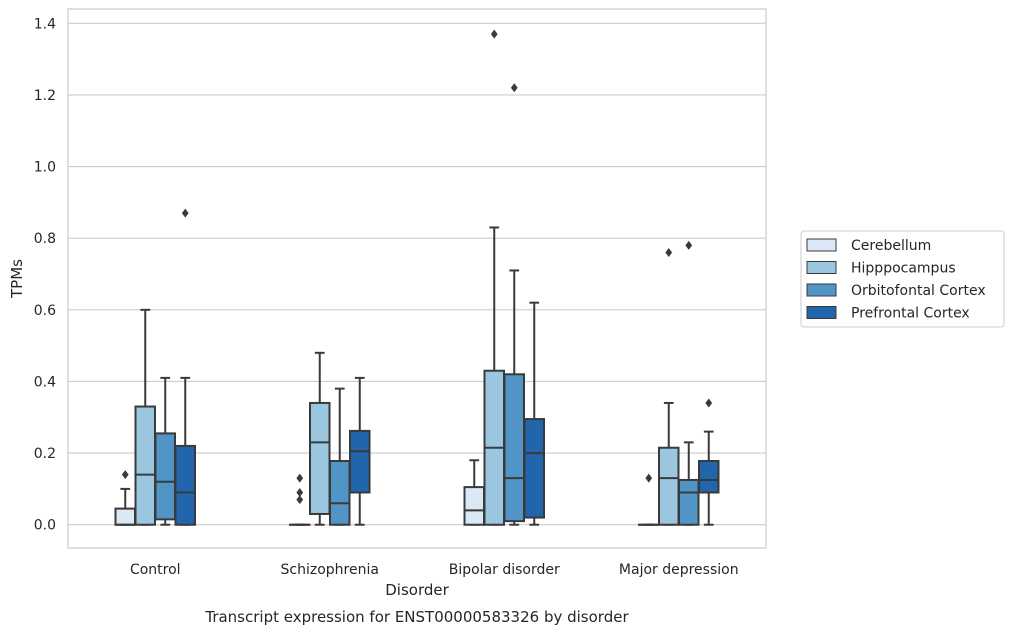 This screenshot has height=634, width=1014. Describe the element at coordinates (17, 279) in the screenshot. I see `y-axis-label: TPMs` at that location.